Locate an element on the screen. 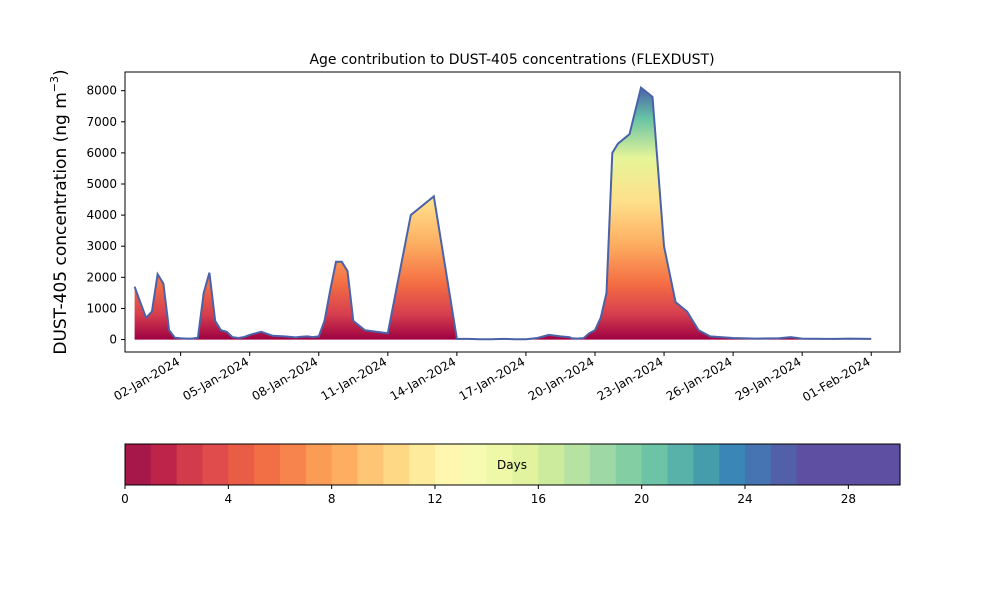 Image resolution: width=1000 pixels, height=600 pixels. y-axis-label-close: ) is located at coordinates (61, 72).